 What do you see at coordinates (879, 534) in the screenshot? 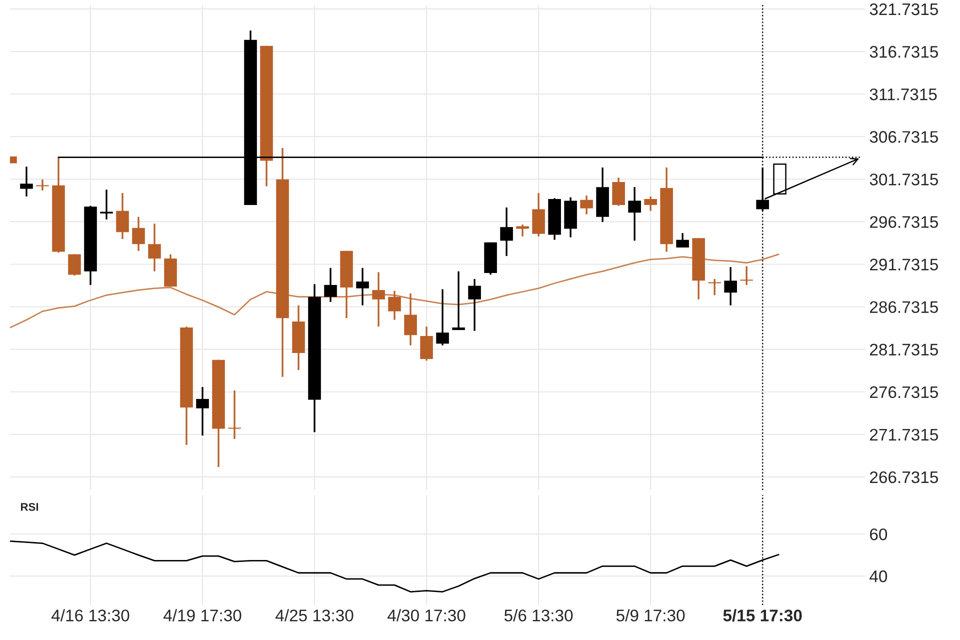
I see `y-tick-label: 60` at bounding box center [879, 534].